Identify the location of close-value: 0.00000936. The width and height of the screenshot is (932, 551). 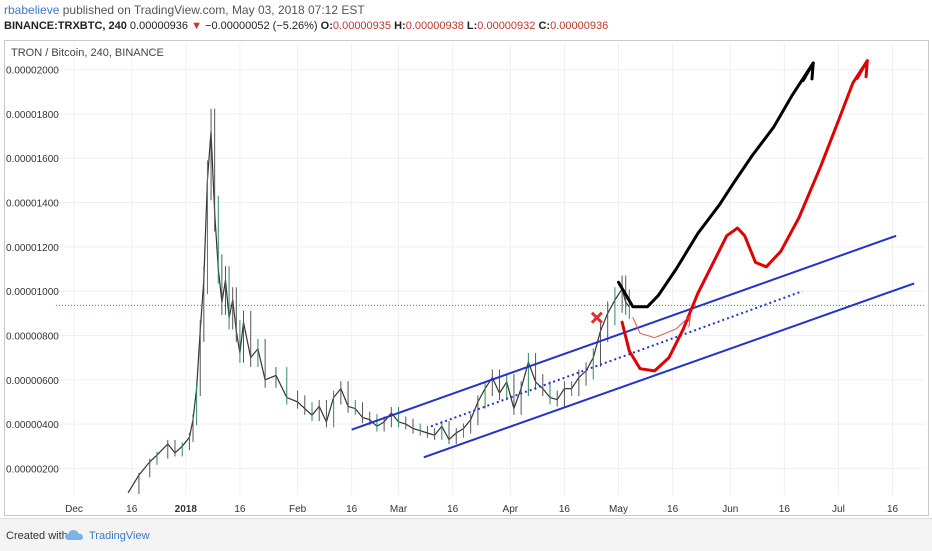
(579, 26).